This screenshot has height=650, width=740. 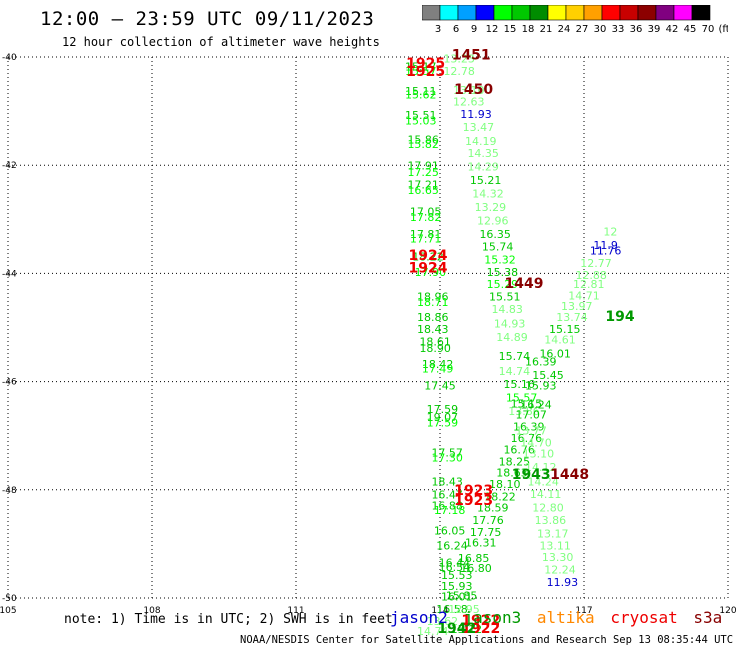 I want to click on y-tick-label: -44, so click(x=9, y=274).